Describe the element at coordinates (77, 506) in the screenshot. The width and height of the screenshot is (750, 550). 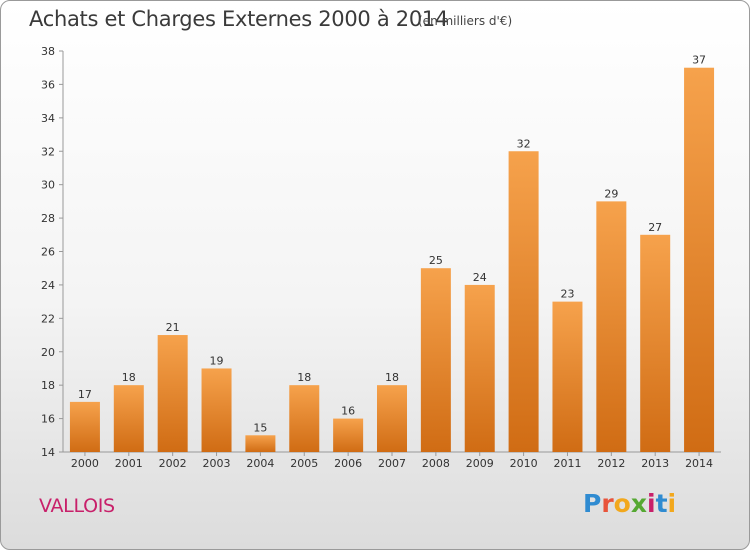
I see `commune-name: VALLOIS` at that location.